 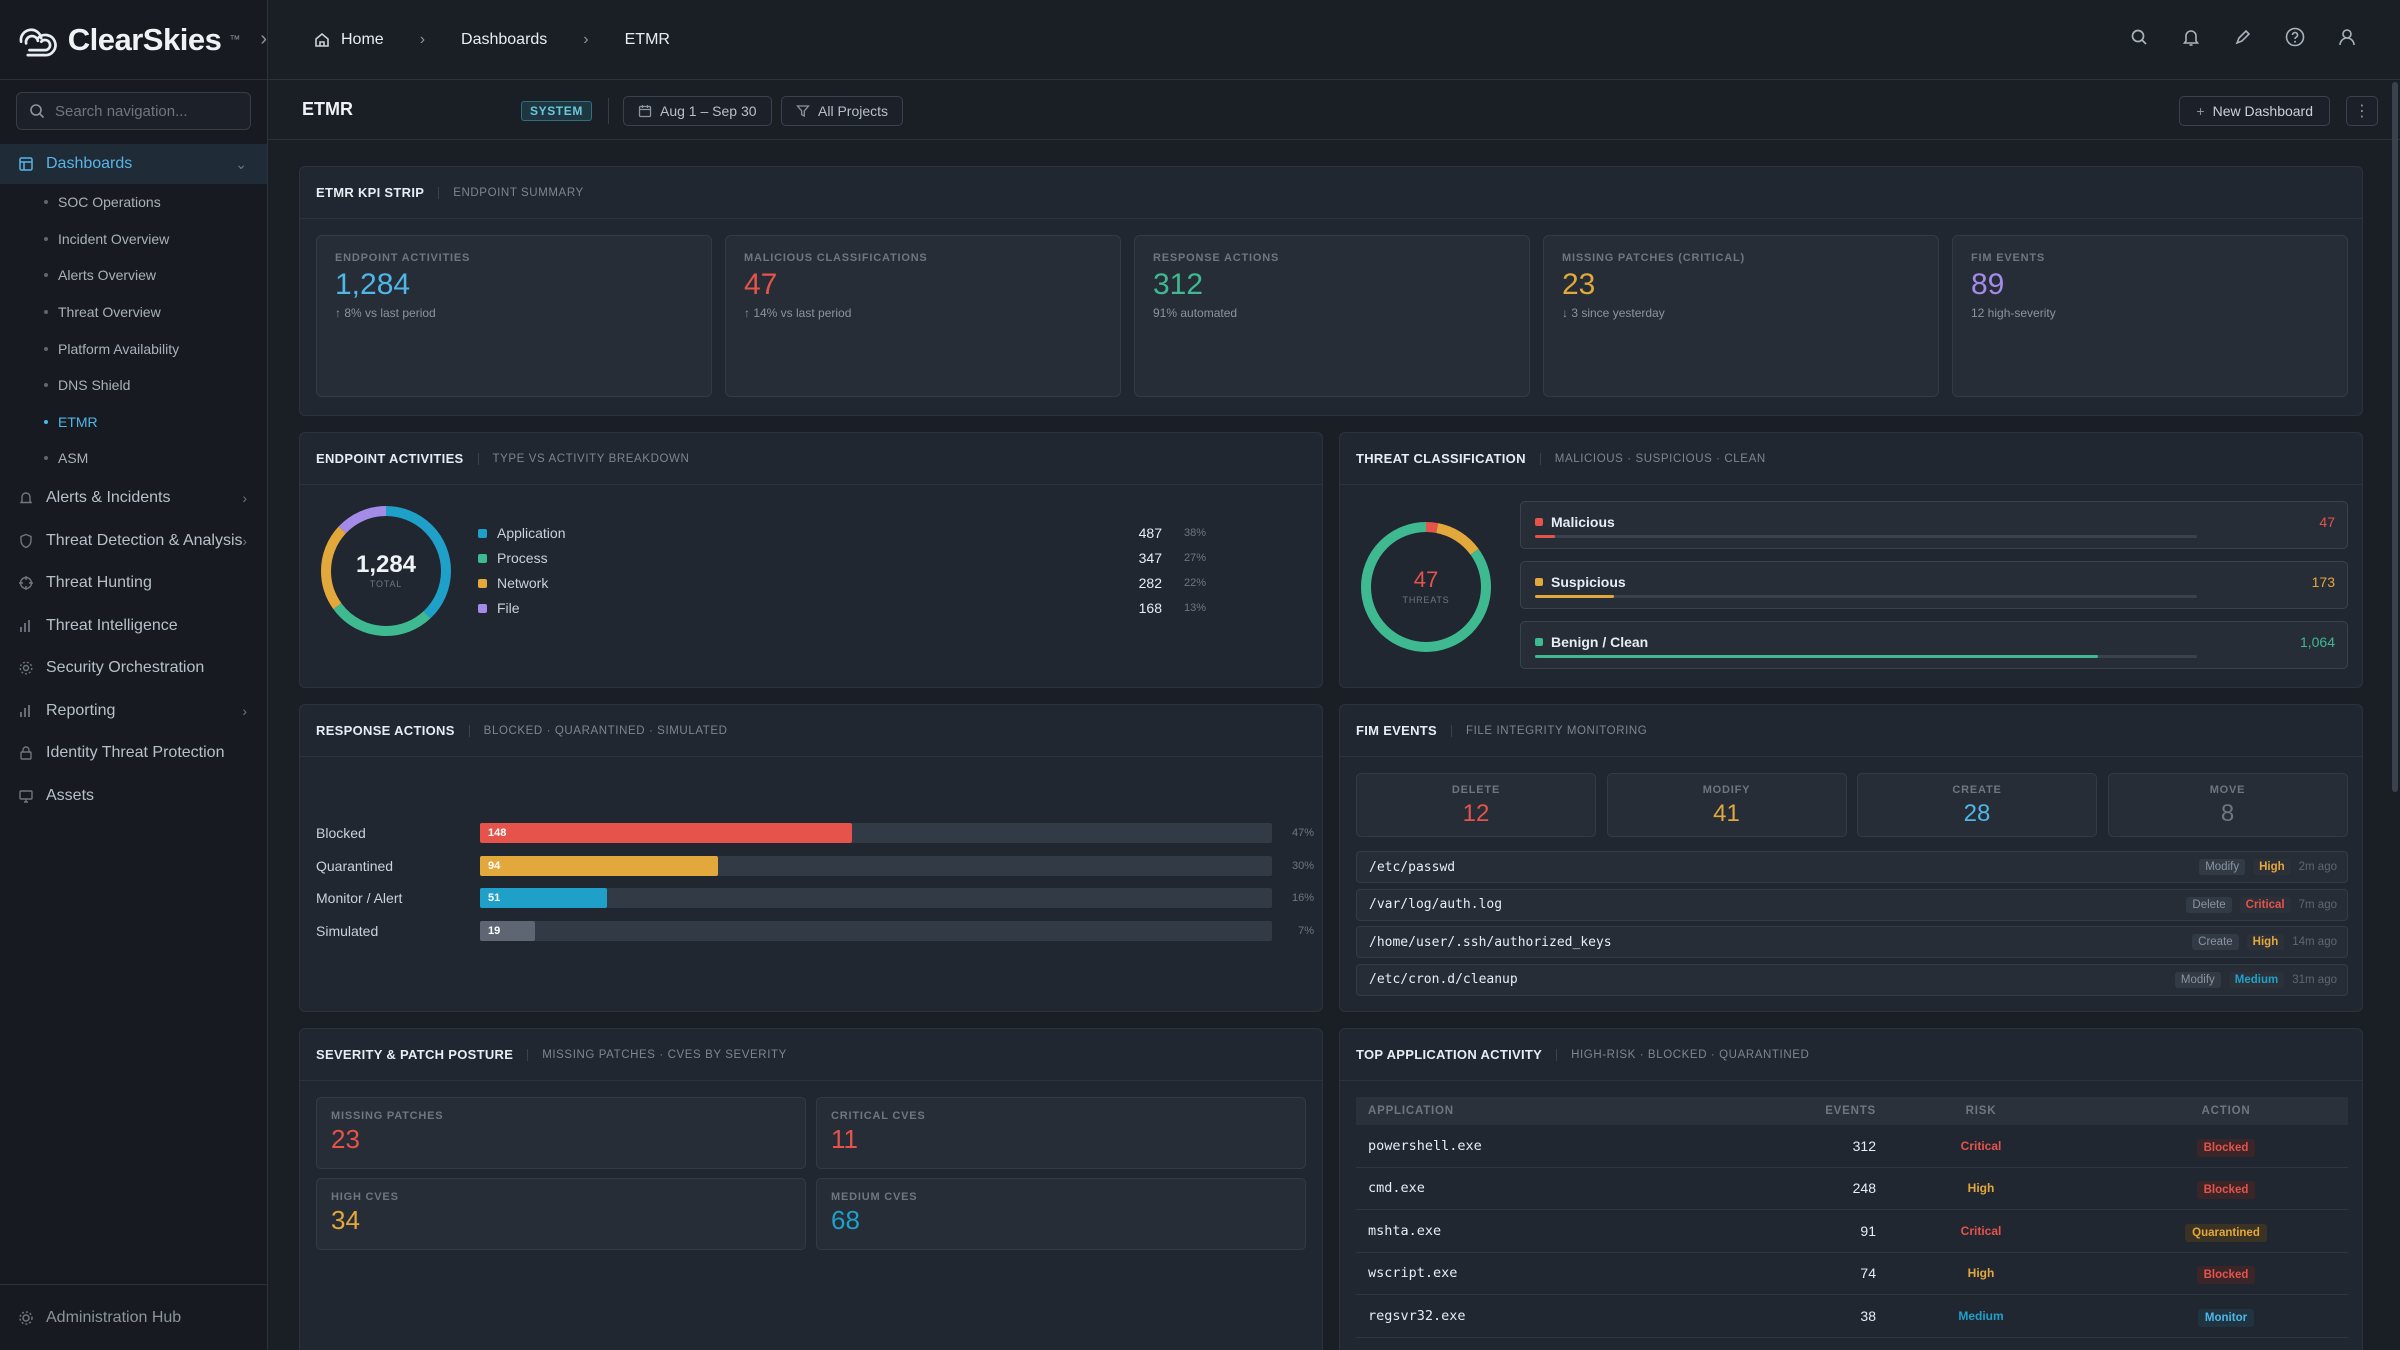 I want to click on column-header-events: EVENTS, so click(x=1850, y=1111).